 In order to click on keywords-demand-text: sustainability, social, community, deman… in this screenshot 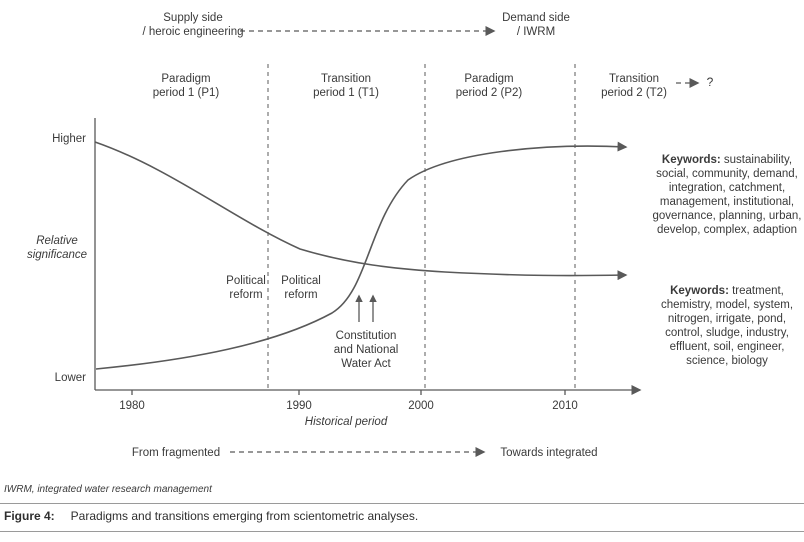, I will do `click(727, 195)`.